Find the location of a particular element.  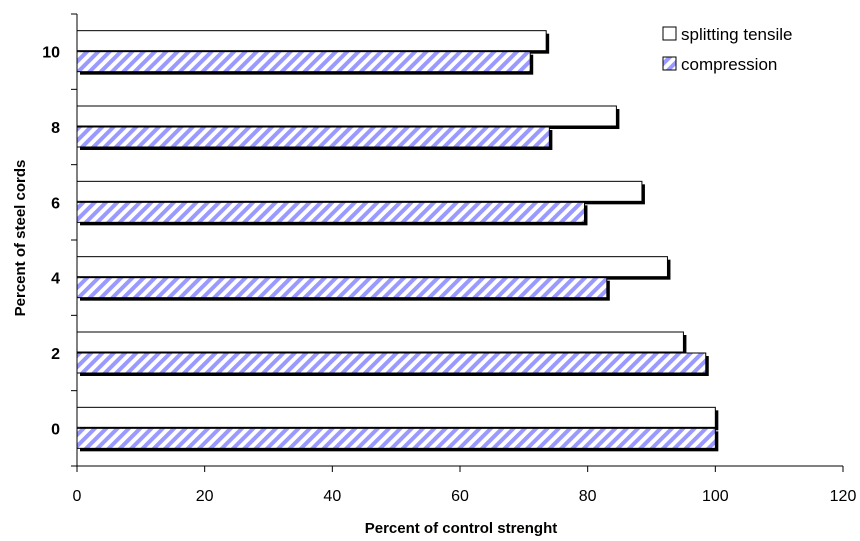

x-tick-label: 120 is located at coordinates (843, 496).